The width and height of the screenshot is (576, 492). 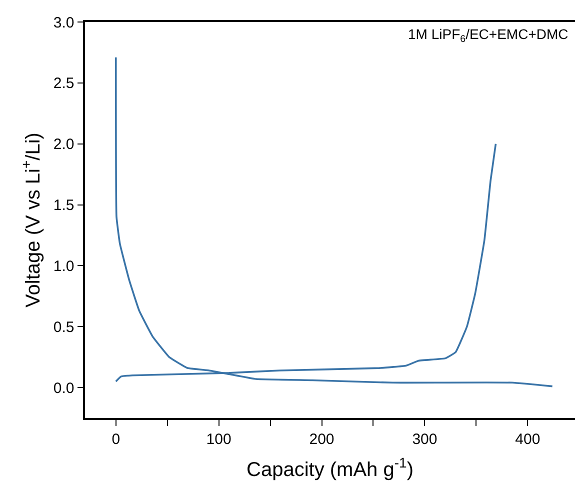 I want to click on y-tick-label: 0.0, so click(x=63, y=388).